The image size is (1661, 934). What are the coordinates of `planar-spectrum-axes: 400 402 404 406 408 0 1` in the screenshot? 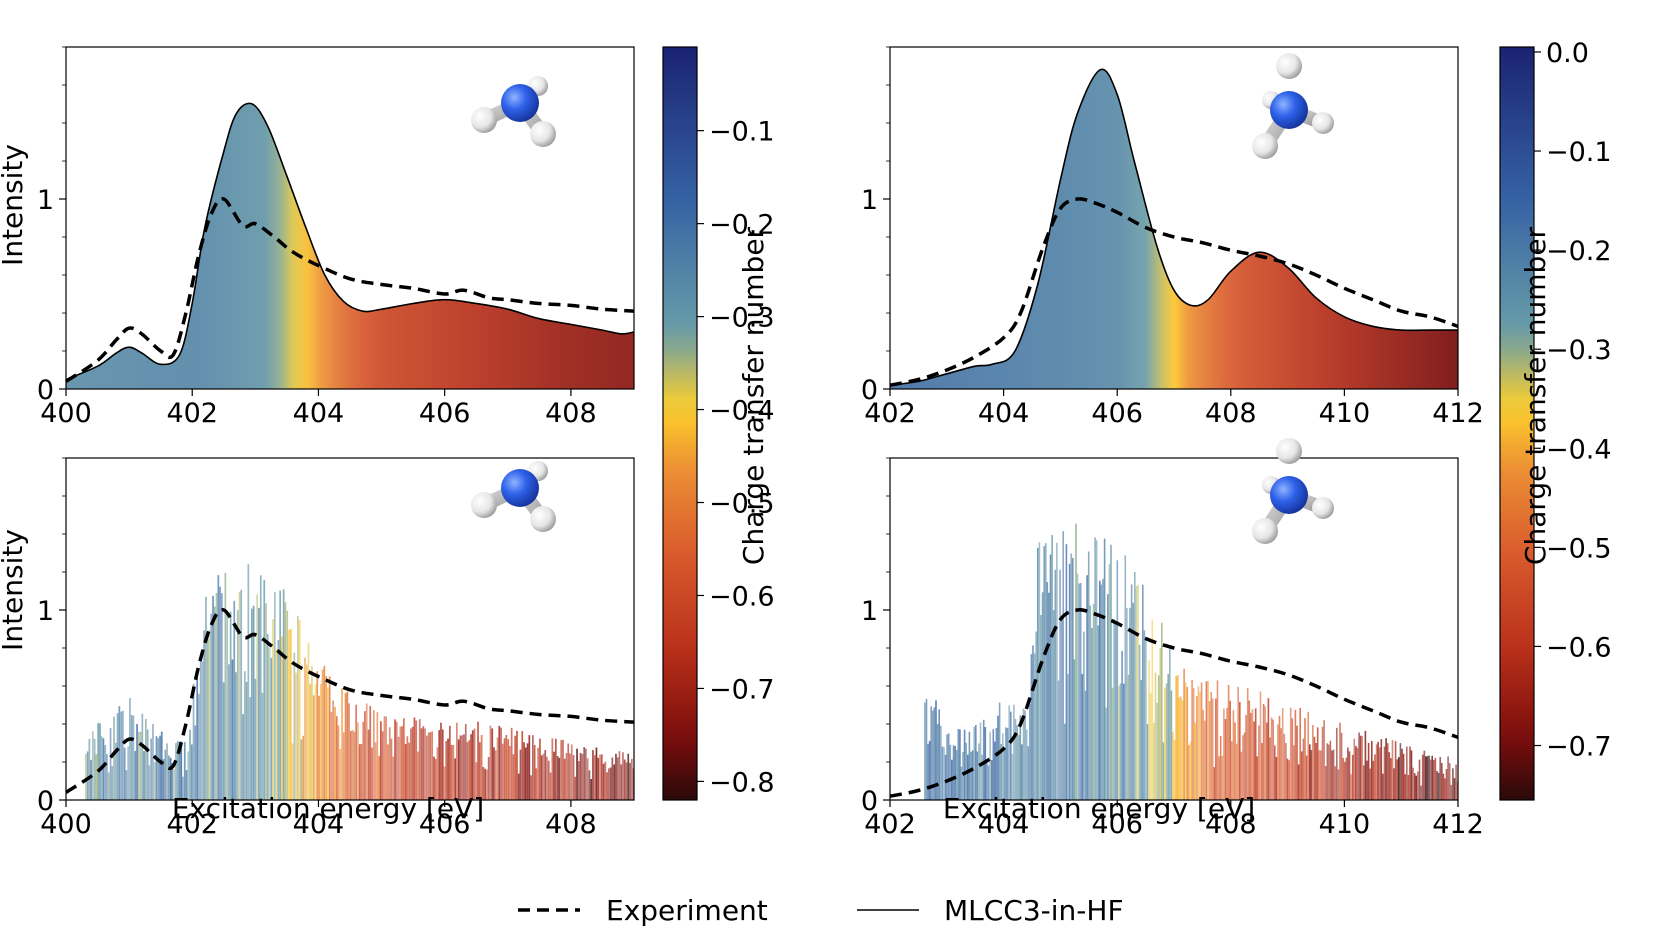 It's located at (336, 237).